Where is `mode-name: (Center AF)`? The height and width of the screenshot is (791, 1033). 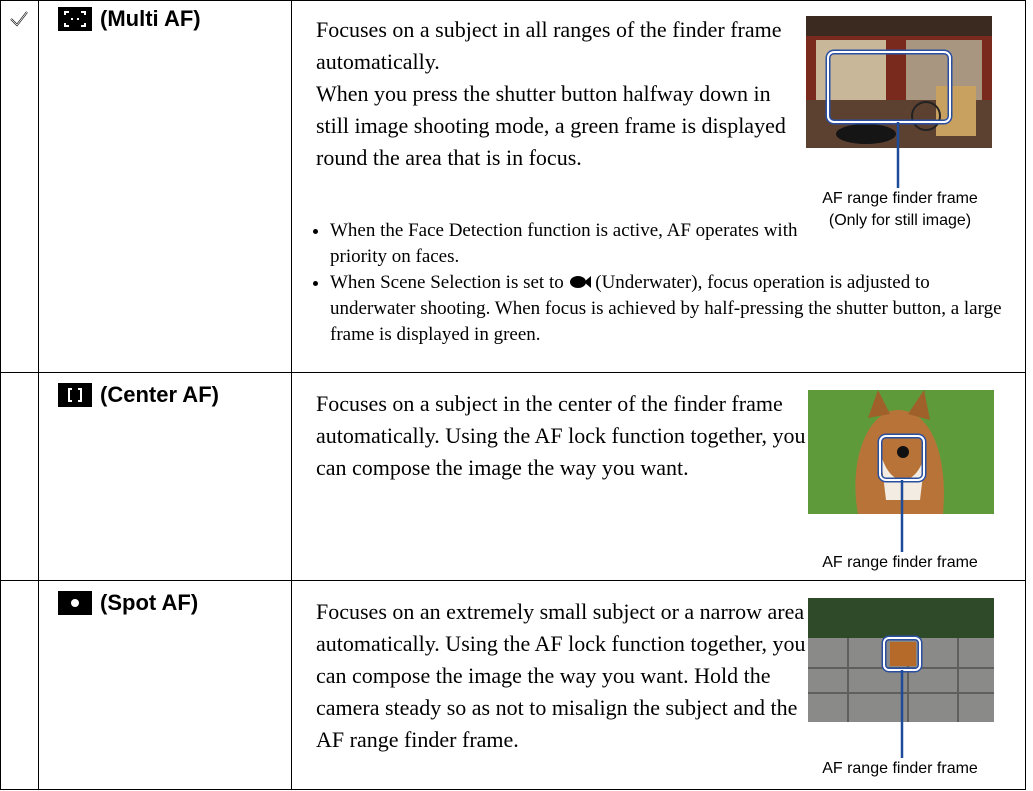
mode-name: (Center AF) is located at coordinates (159, 394).